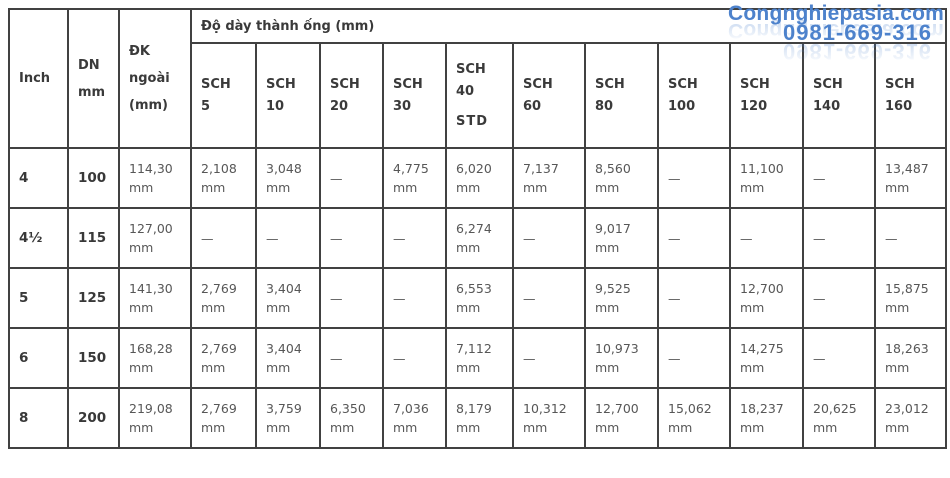 The image size is (950, 478). What do you see at coordinates (284, 408) in the screenshot?
I see `cell-line: 3,759` at bounding box center [284, 408].